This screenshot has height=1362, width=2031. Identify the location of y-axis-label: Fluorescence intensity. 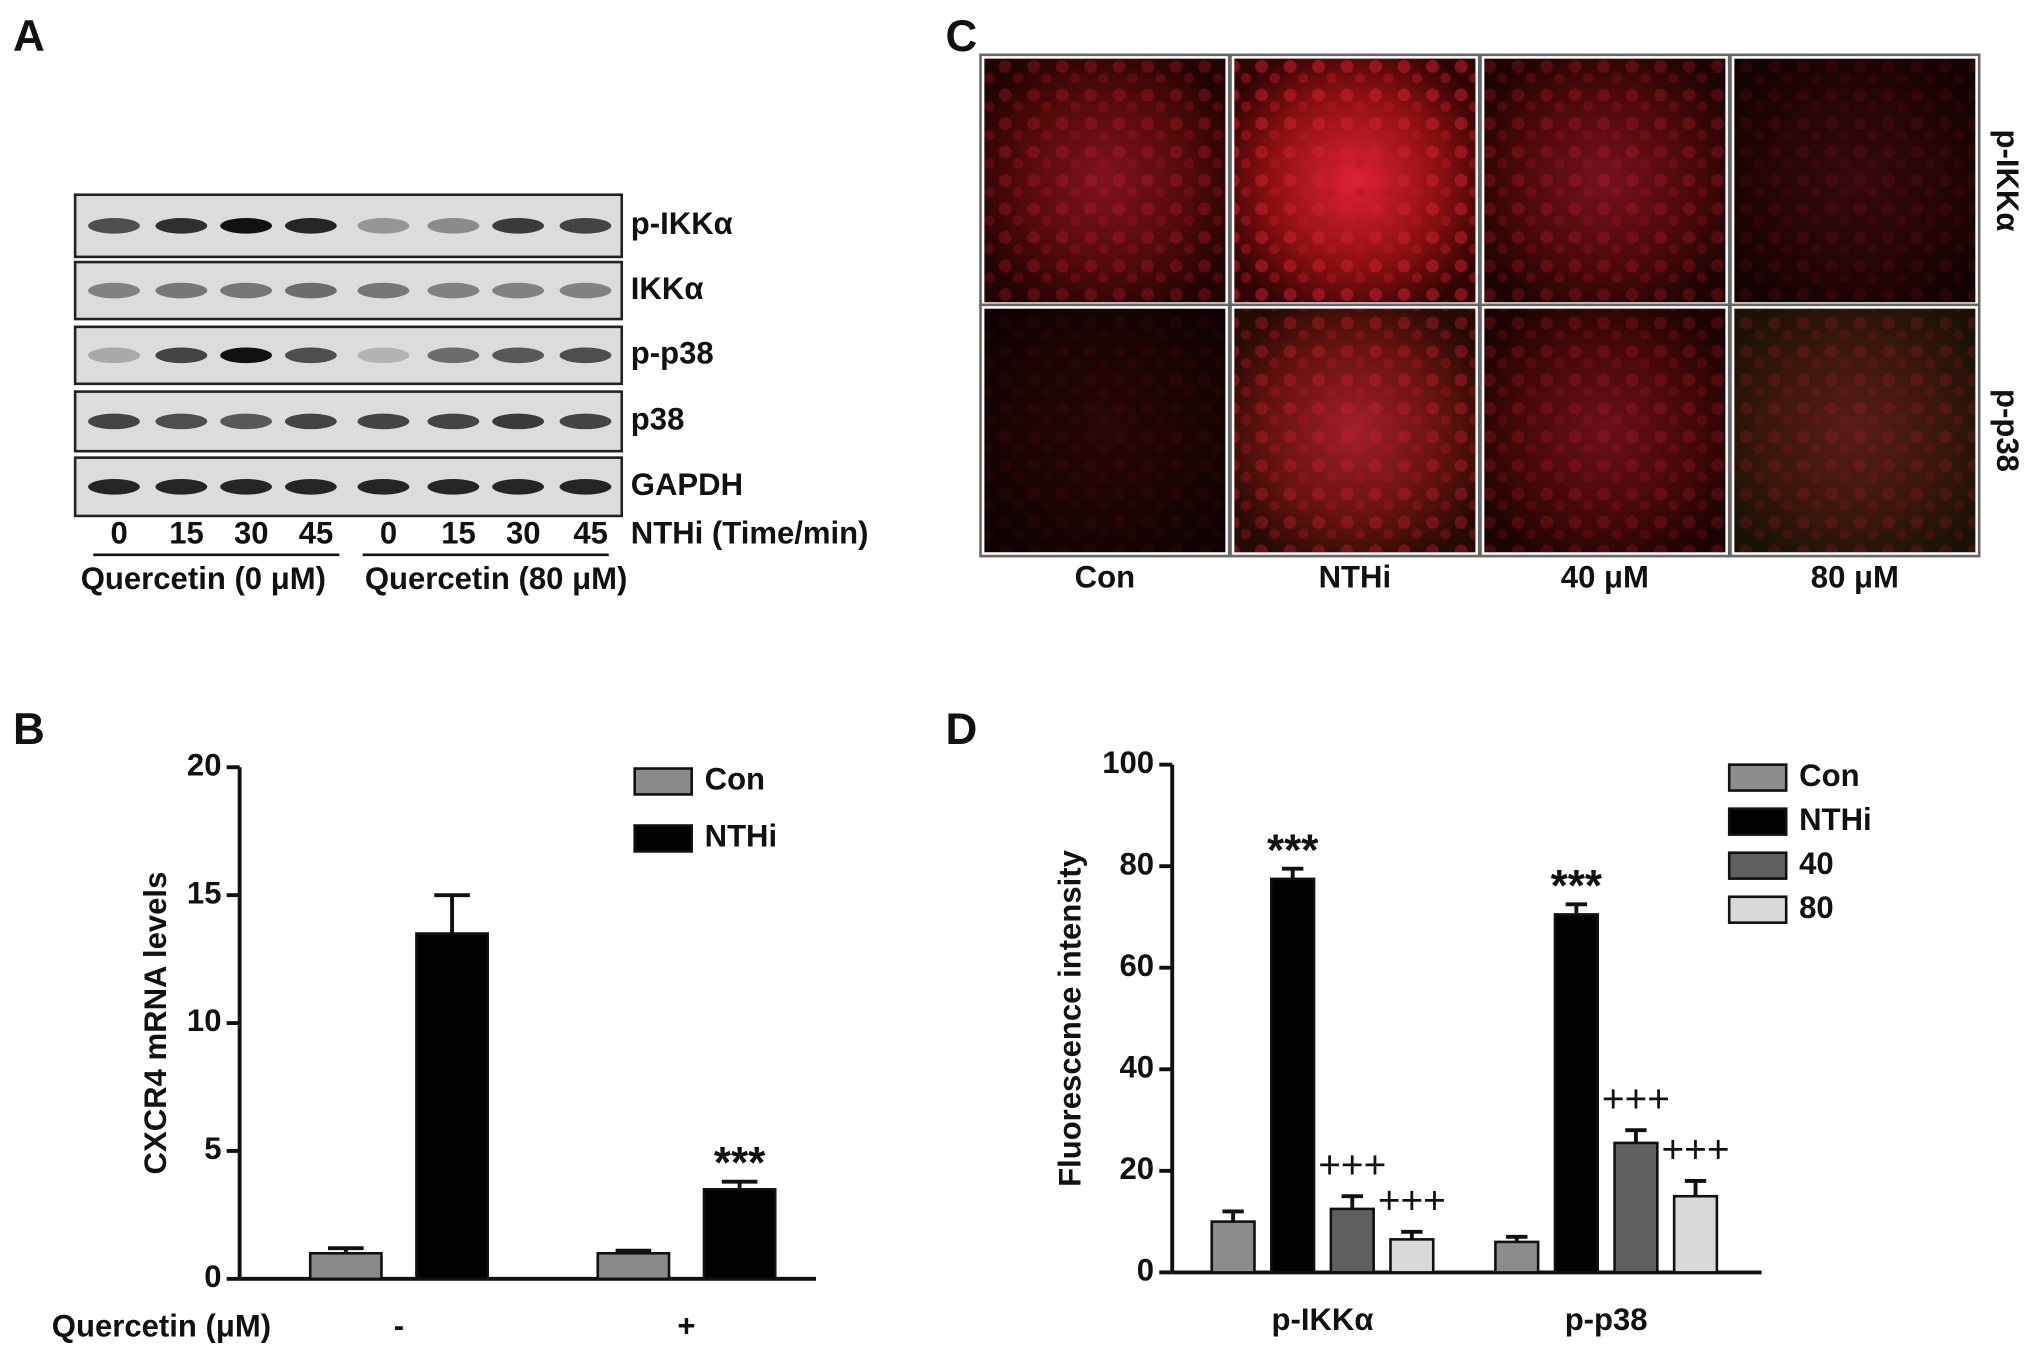
(1070, 1018).